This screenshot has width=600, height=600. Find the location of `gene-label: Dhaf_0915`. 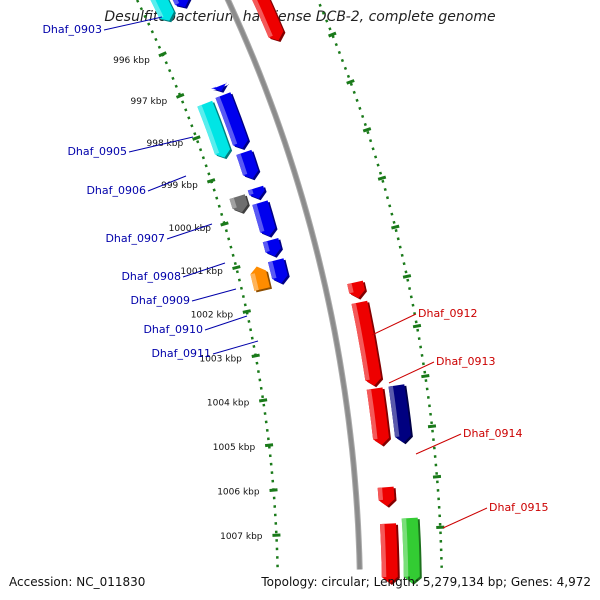

gene-label: Dhaf_0915 is located at coordinates (519, 507).